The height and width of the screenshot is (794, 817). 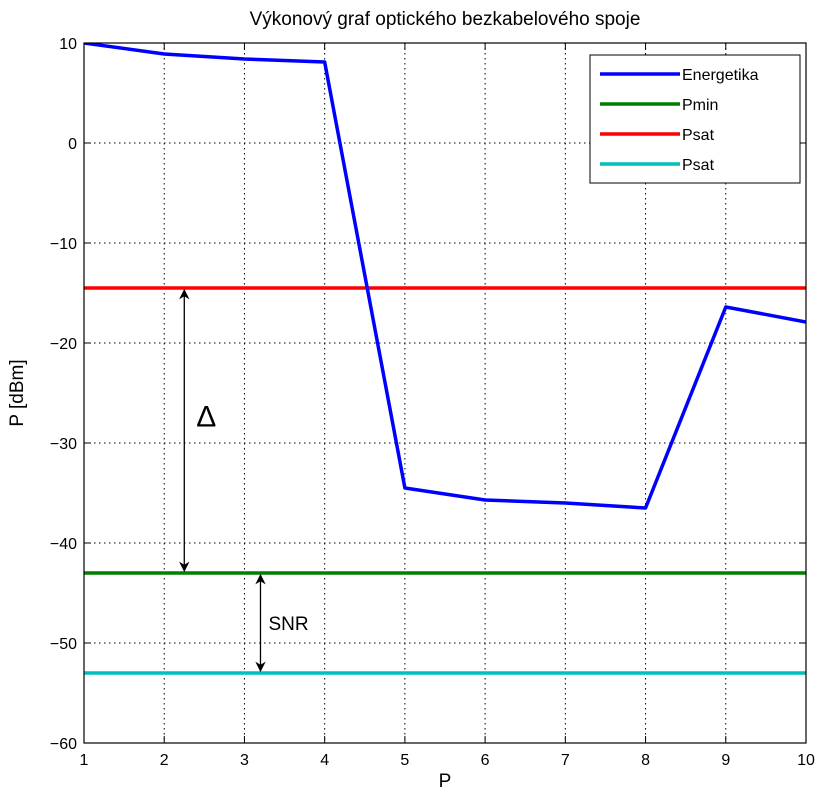 What do you see at coordinates (72, 144) in the screenshot?
I see `y-tick-label: 0` at bounding box center [72, 144].